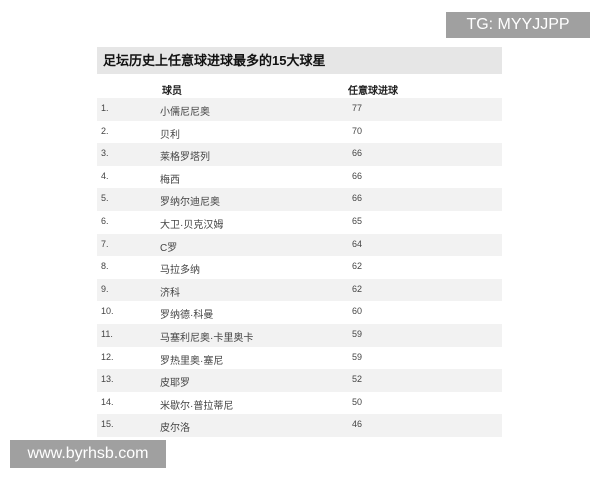 The image size is (600, 480). What do you see at coordinates (299, 89) in the screenshot?
I see `table-header: 球员 任意球进球` at bounding box center [299, 89].